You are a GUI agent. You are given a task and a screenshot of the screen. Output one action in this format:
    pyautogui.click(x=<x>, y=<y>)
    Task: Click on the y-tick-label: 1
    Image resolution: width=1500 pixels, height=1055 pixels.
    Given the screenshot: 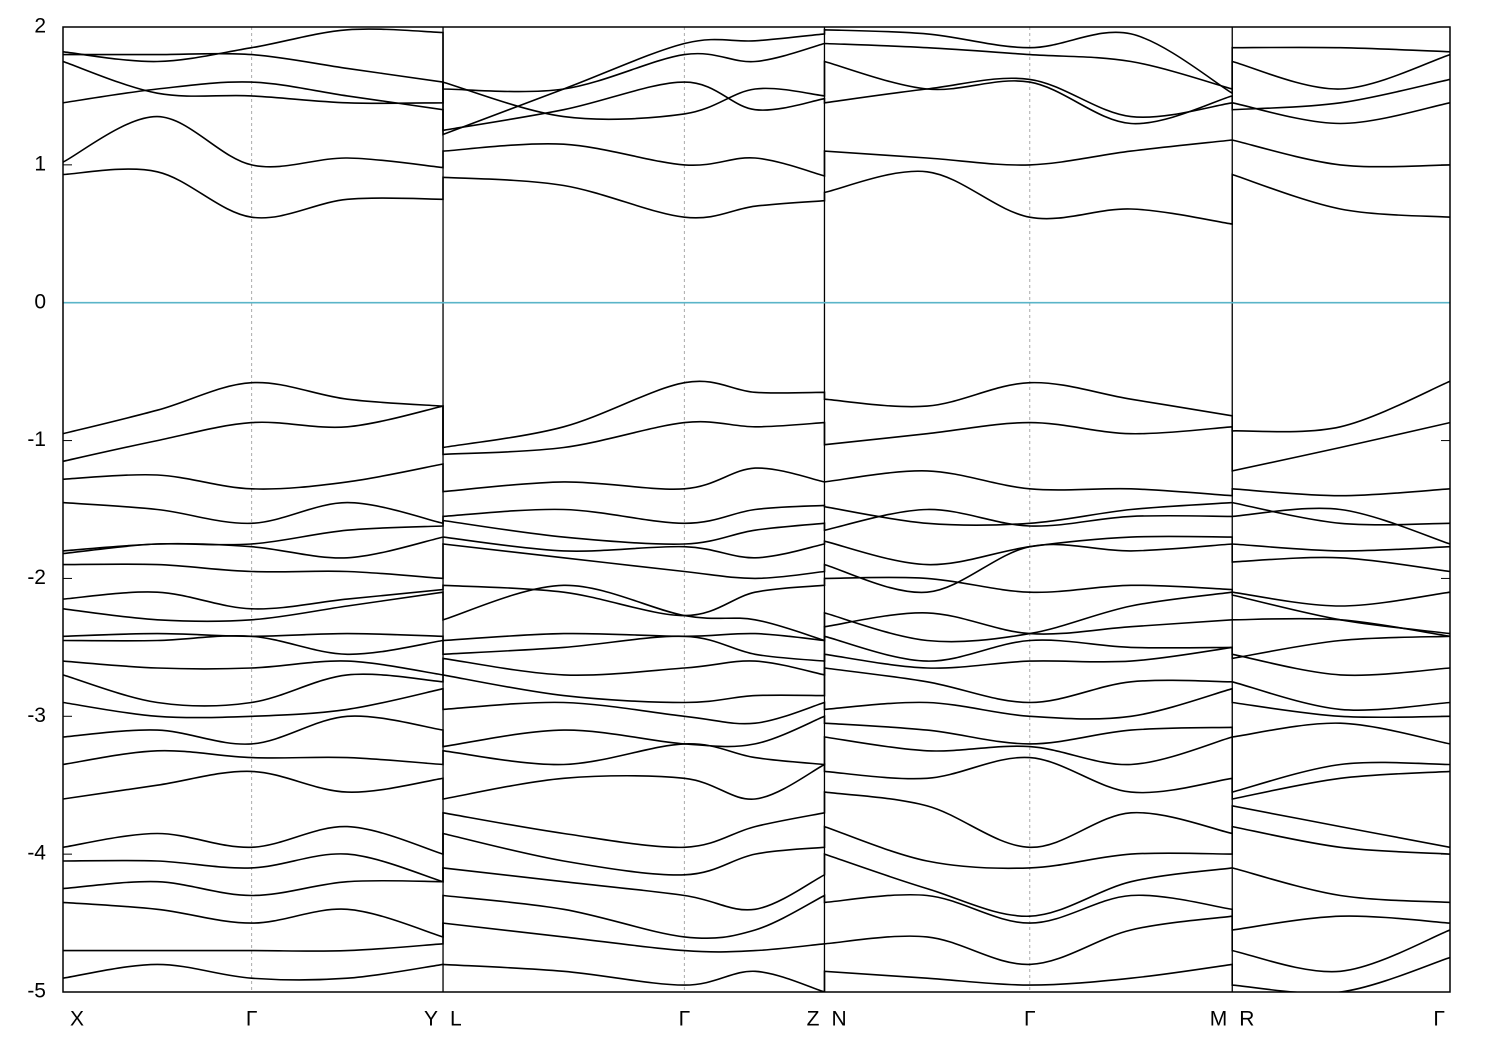 What is the action you would take?
    pyautogui.click(x=40, y=163)
    